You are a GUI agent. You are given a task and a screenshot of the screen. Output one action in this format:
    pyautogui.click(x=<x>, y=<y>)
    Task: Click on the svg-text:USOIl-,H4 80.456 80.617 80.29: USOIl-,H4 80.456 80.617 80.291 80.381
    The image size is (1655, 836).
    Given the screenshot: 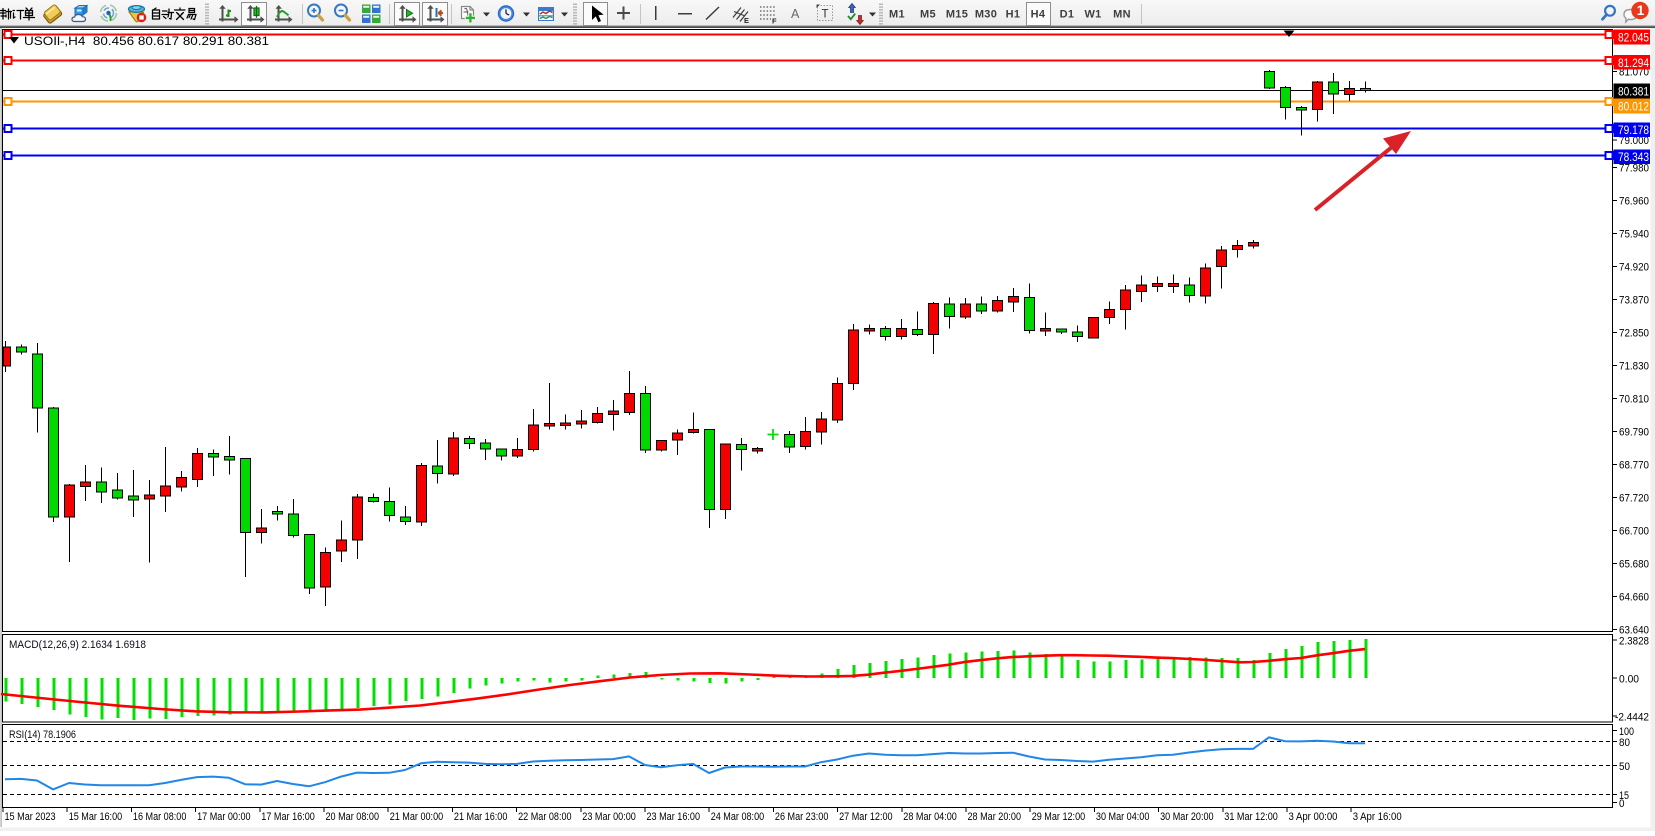 What is the action you would take?
    pyautogui.click(x=146, y=41)
    